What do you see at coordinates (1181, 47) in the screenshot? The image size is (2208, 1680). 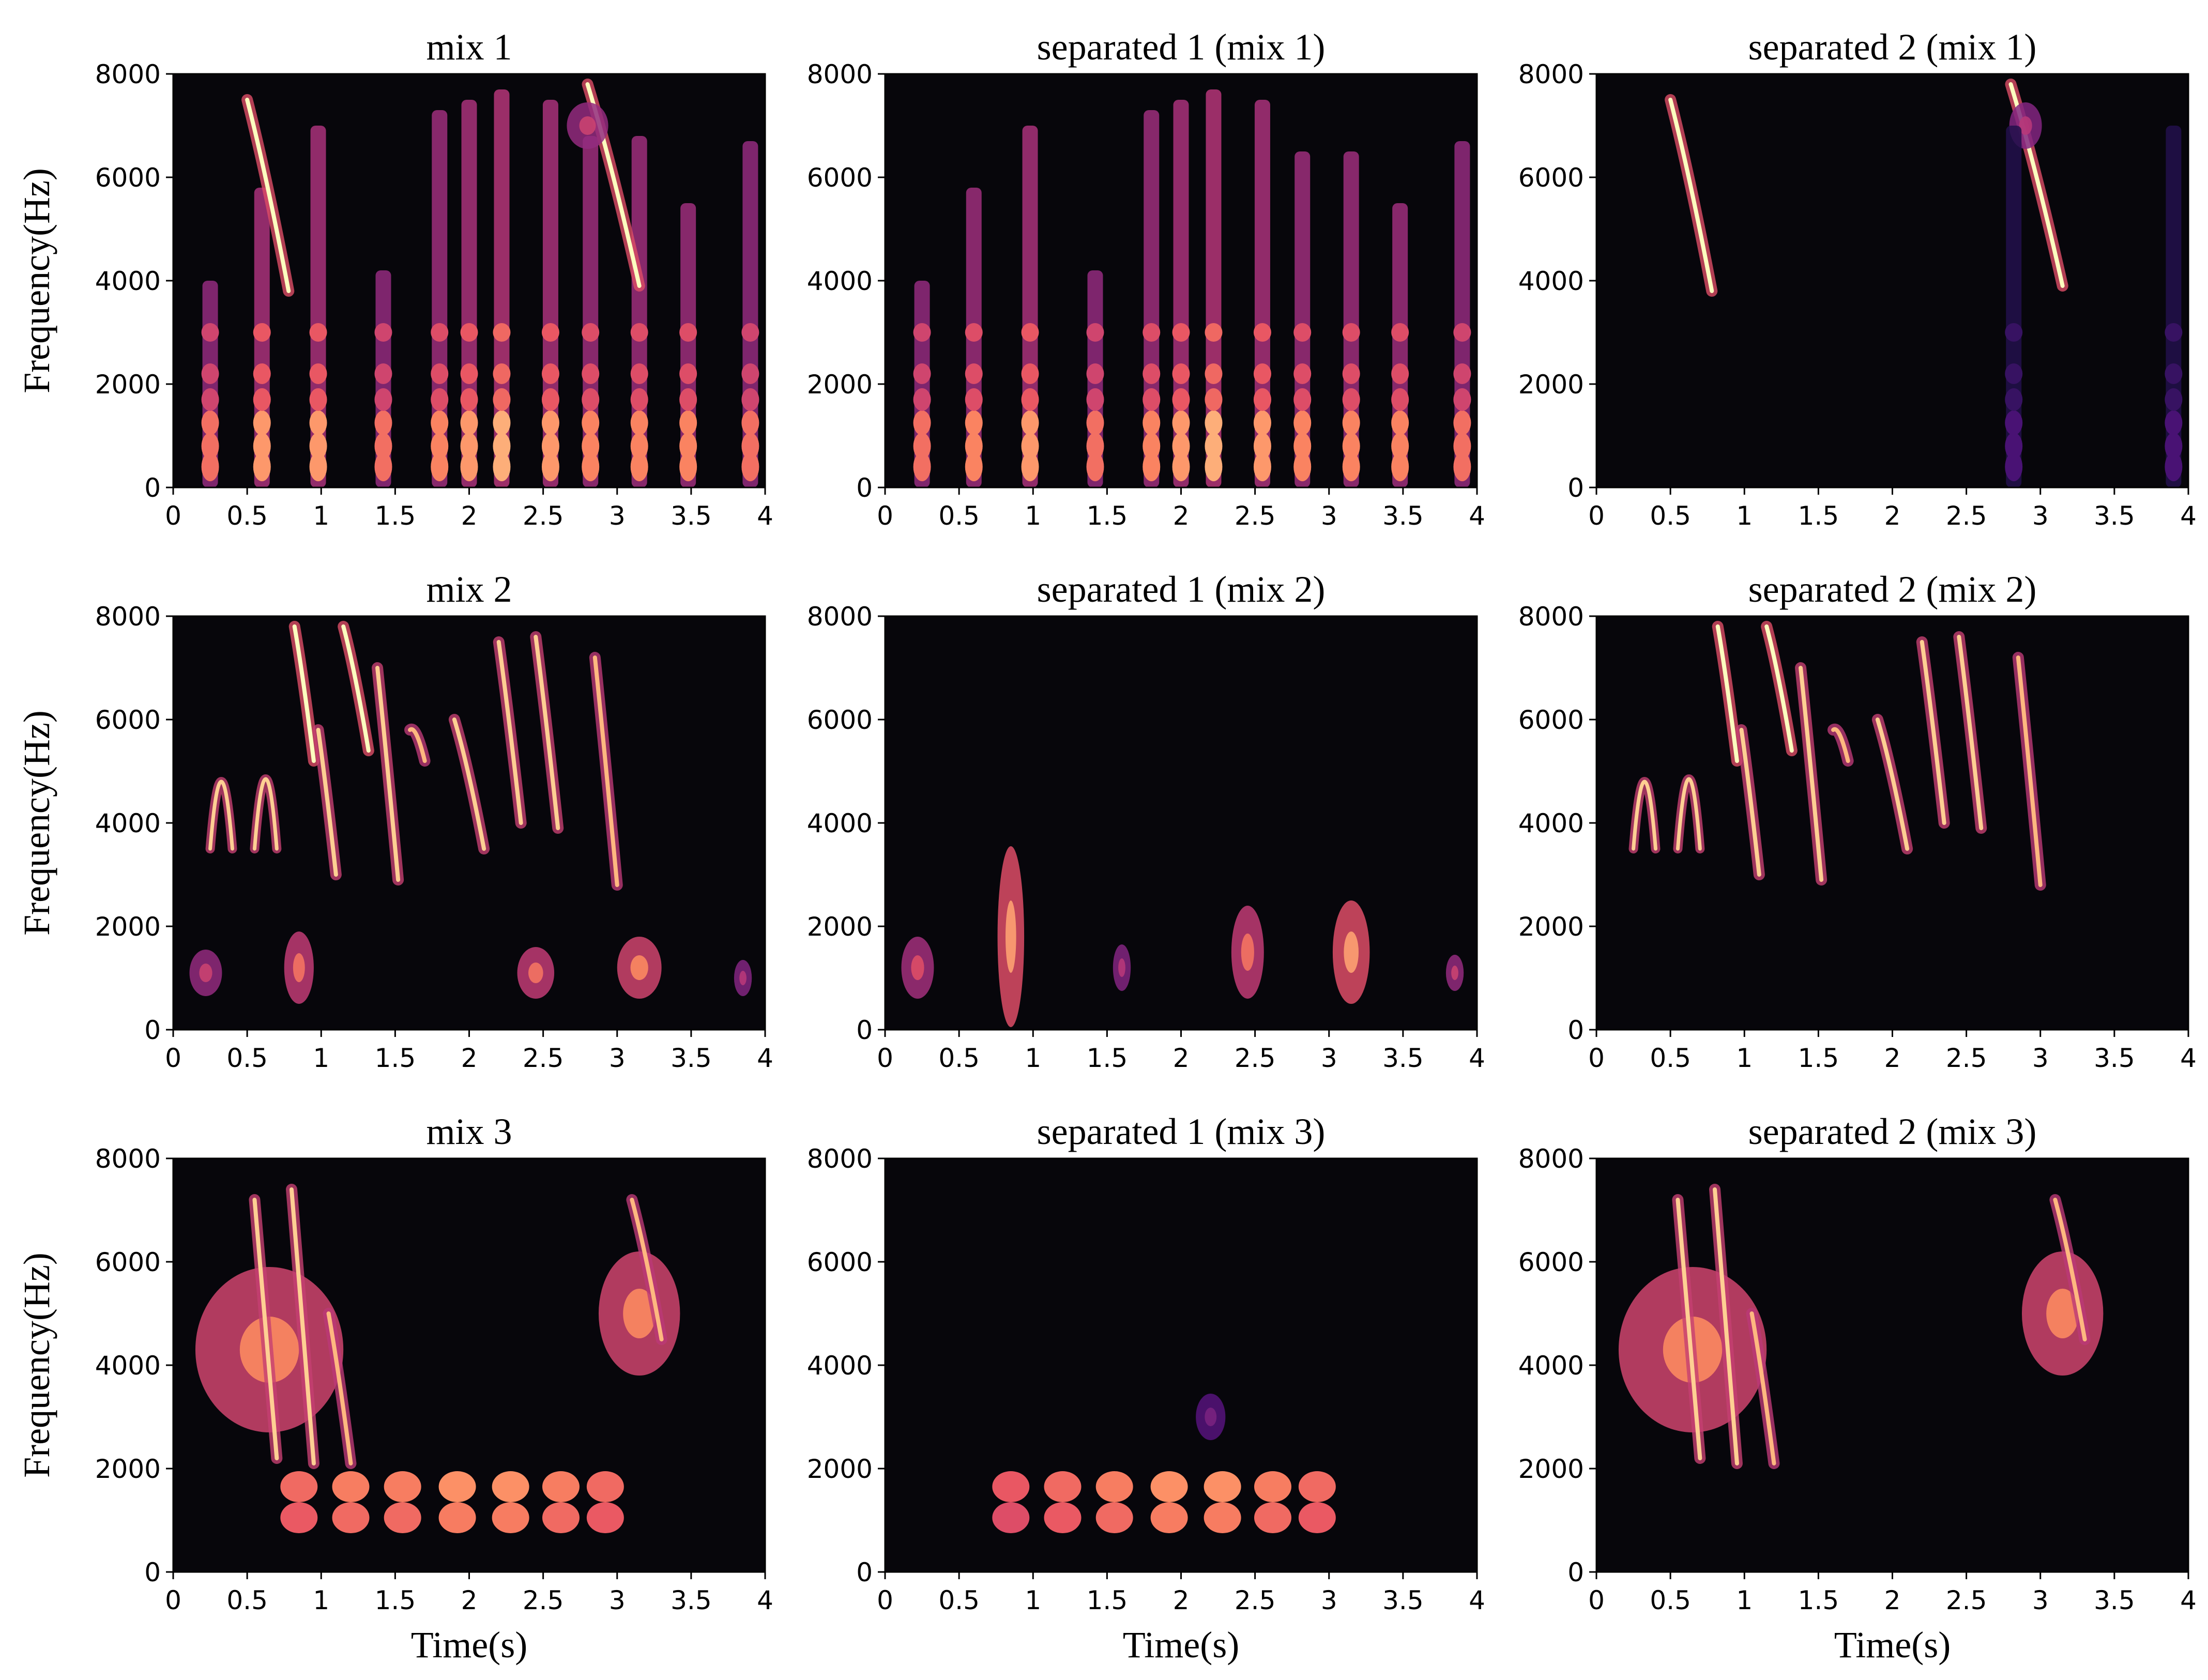 I see `panel-title: separated 1 (mix 1)` at bounding box center [1181, 47].